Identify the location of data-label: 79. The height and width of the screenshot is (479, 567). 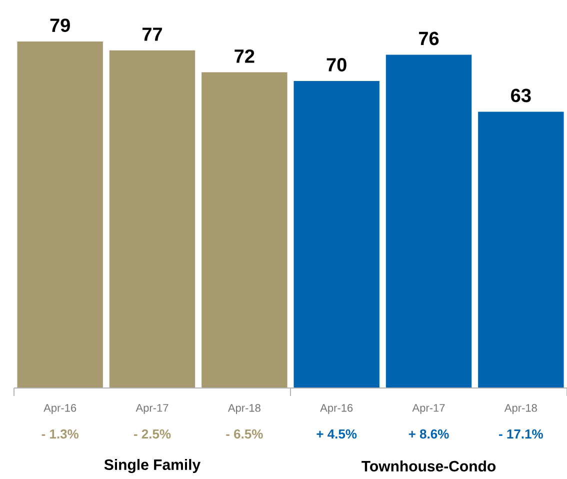
(60, 25).